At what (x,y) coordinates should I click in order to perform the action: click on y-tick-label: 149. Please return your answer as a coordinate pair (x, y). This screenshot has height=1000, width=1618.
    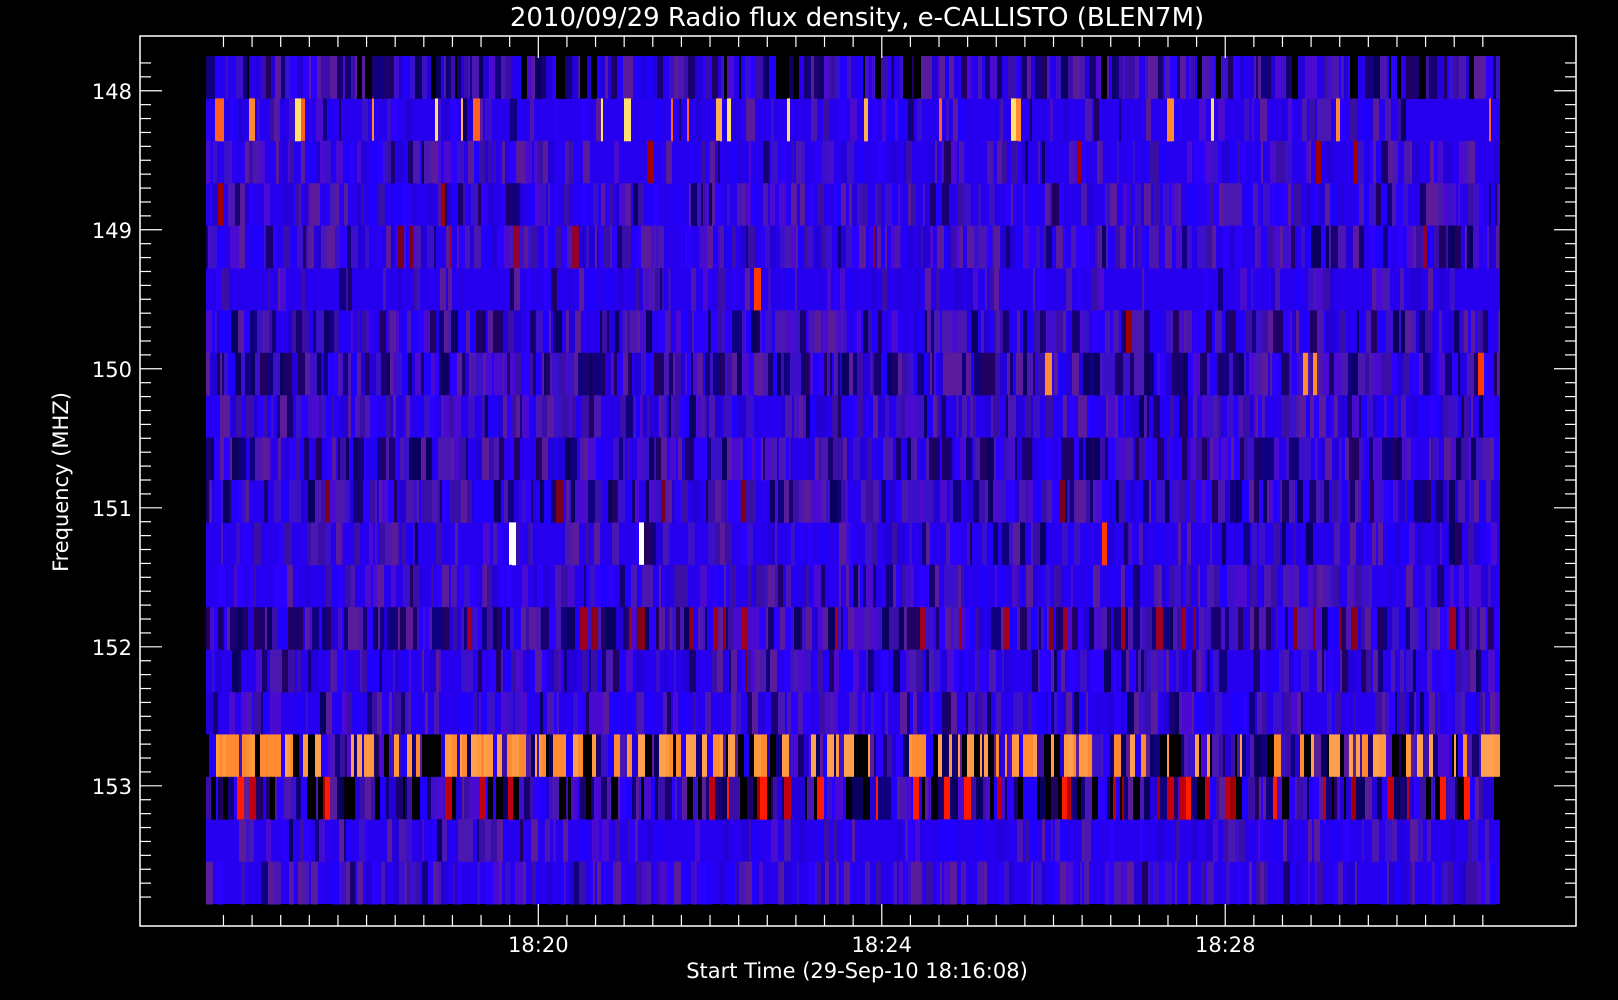
    Looking at the image, I should click on (112, 231).